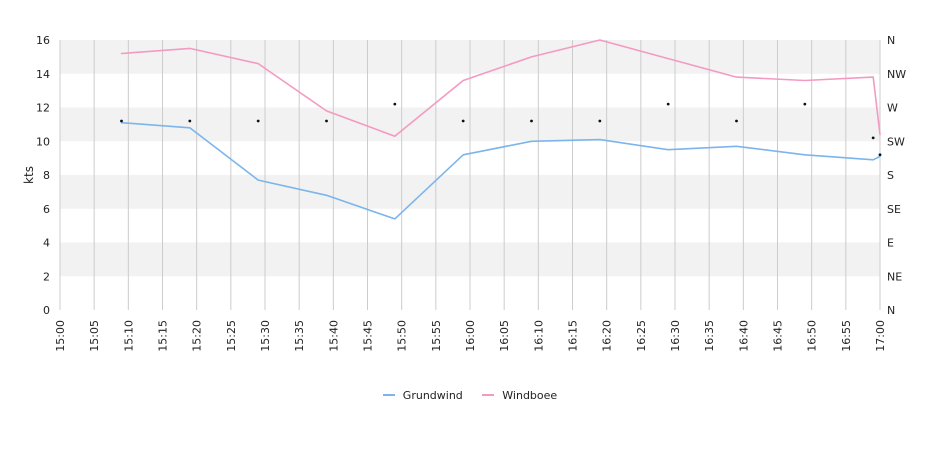  What do you see at coordinates (846, 336) in the screenshot?
I see `x-tick-label: 16:55` at bounding box center [846, 336].